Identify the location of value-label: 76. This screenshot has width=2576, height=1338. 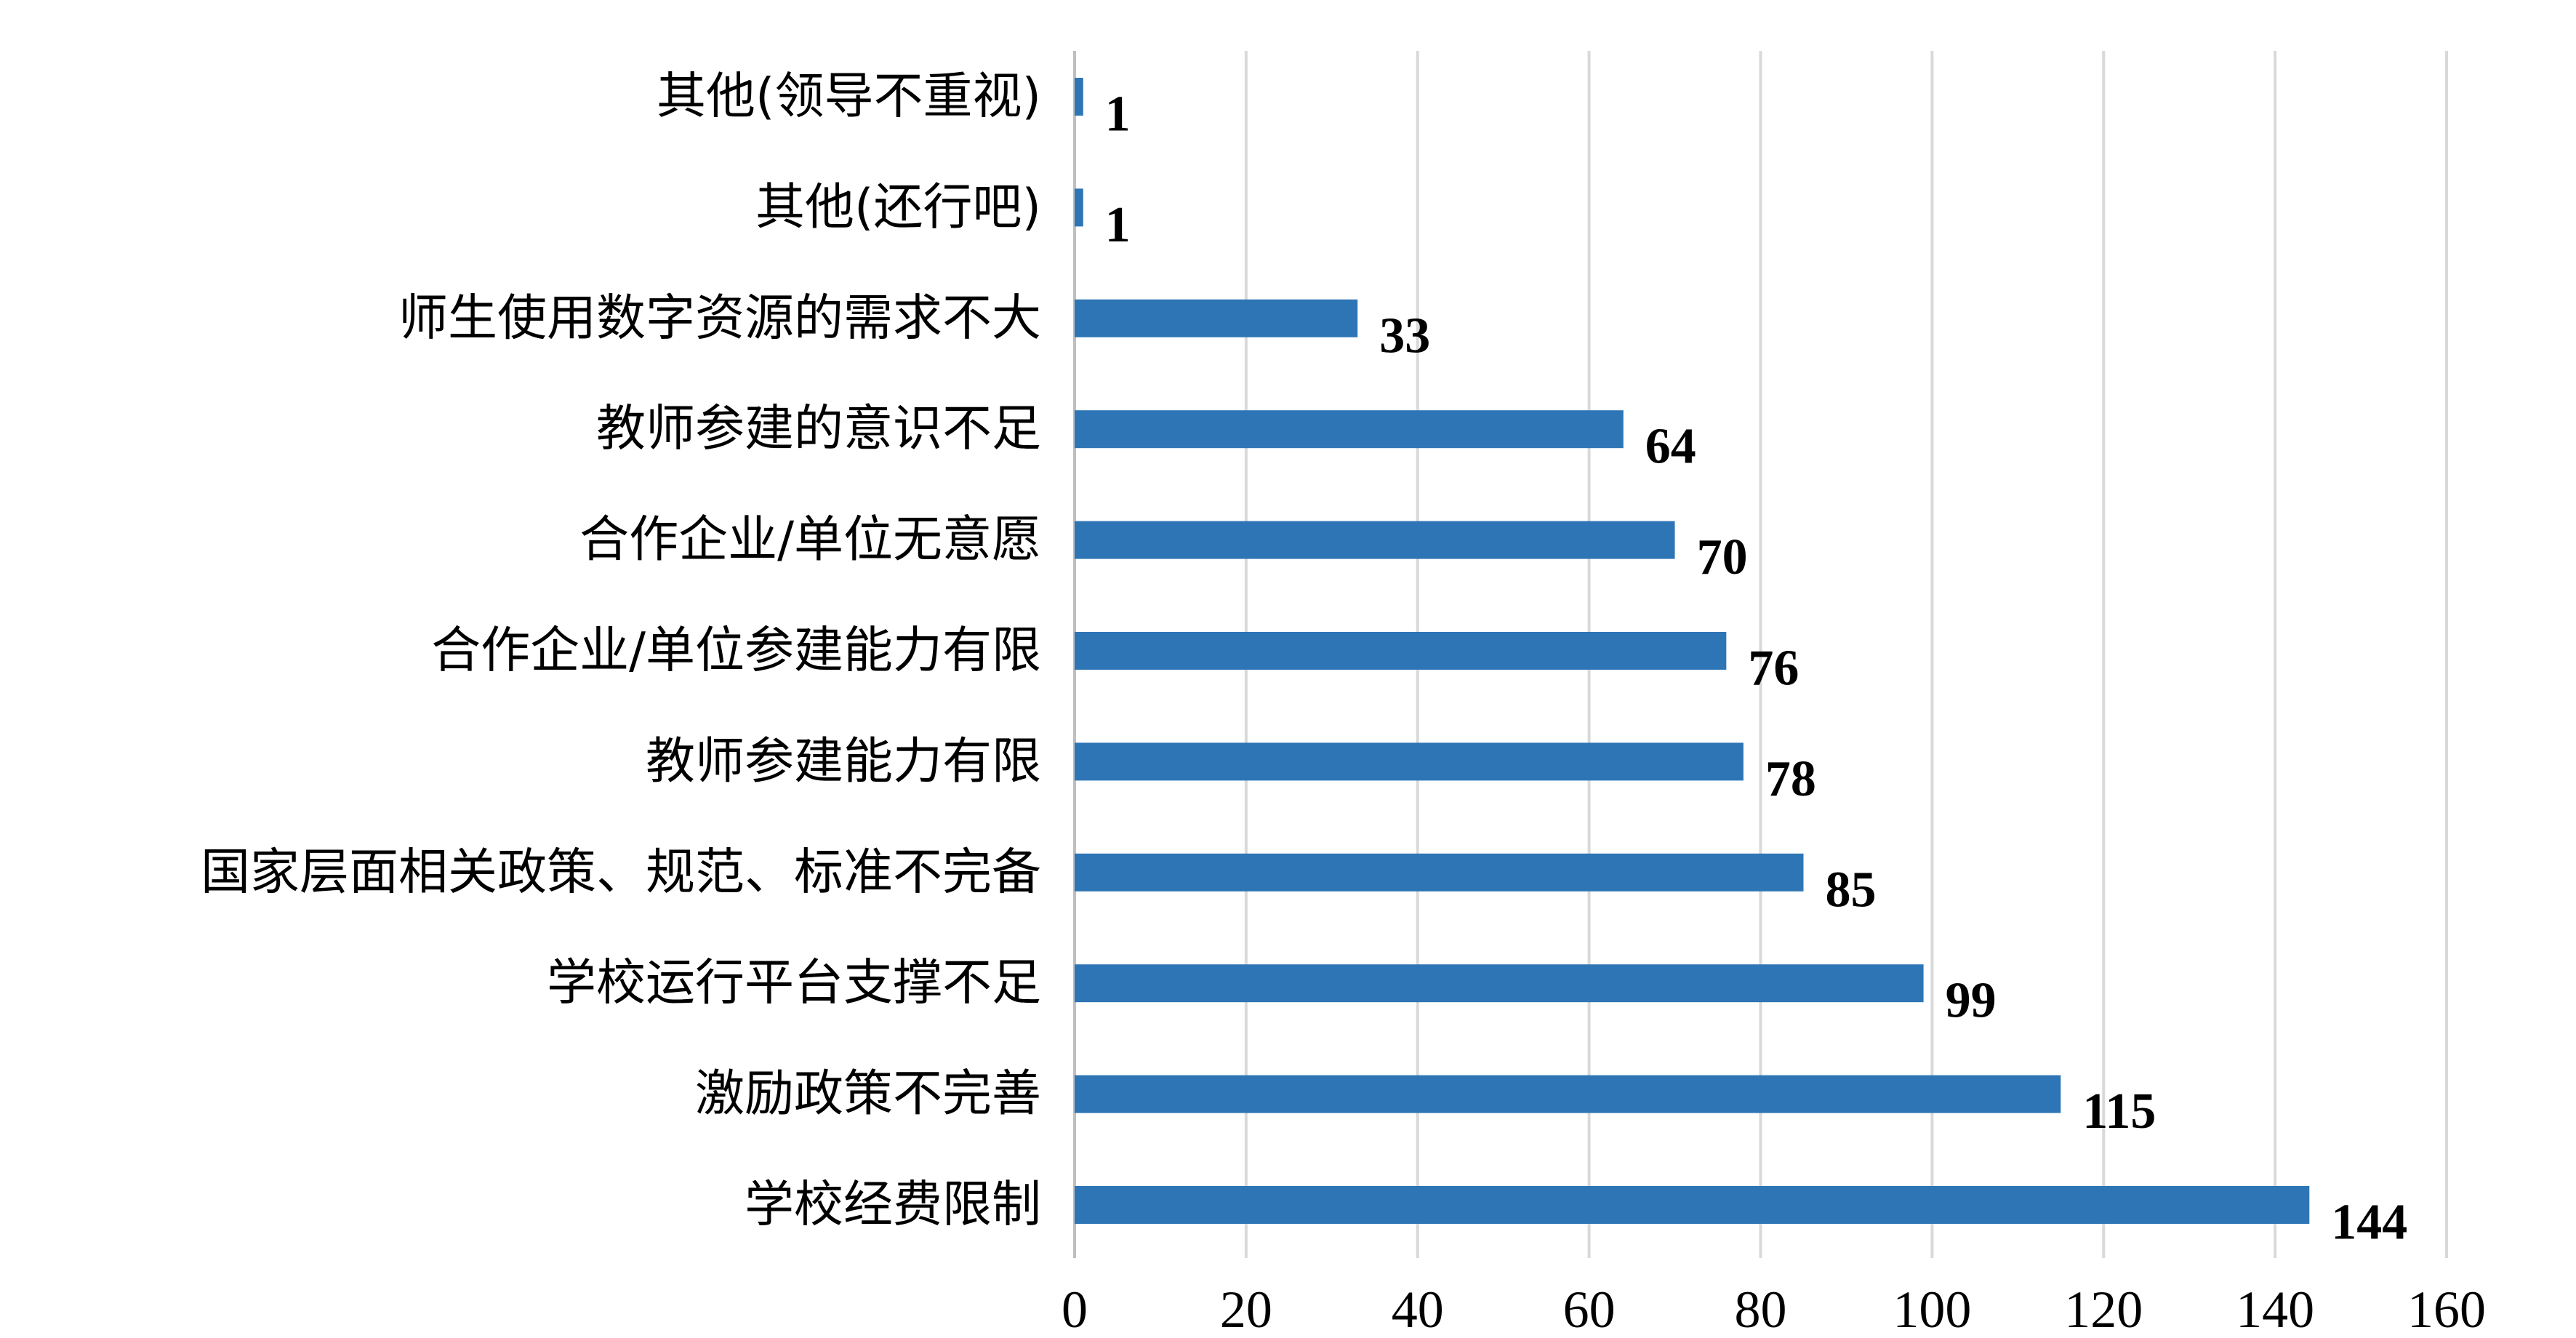
(1774, 669).